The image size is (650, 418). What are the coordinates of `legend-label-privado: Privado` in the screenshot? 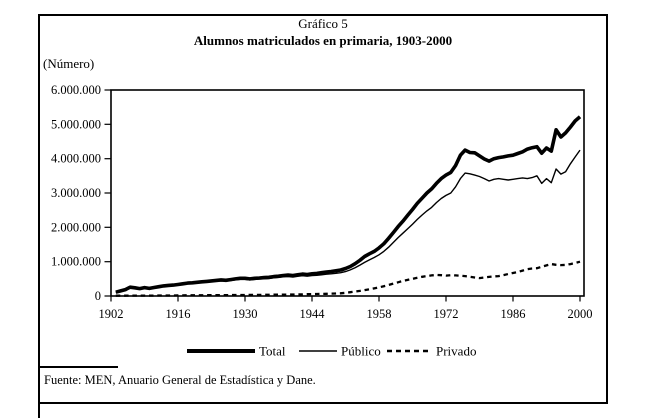 It's located at (456, 351).